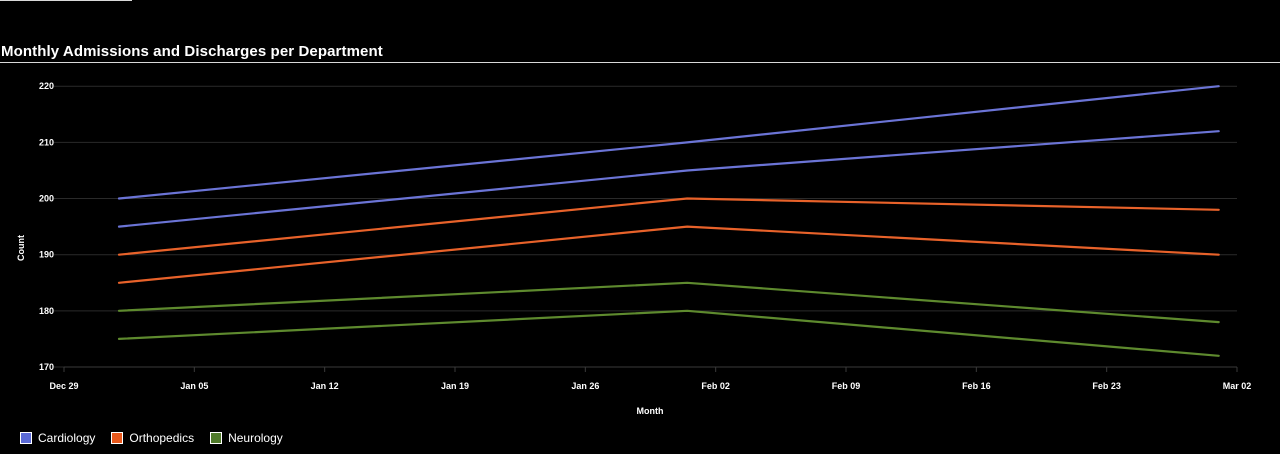 This screenshot has height=454, width=1280. What do you see at coordinates (46, 367) in the screenshot?
I see `y-tick-label: 170` at bounding box center [46, 367].